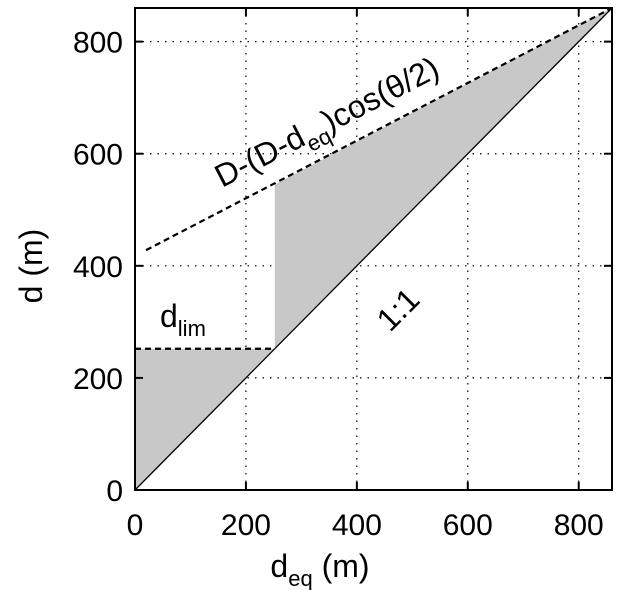 The image size is (619, 590). Describe the element at coordinates (397, 309) in the screenshot. I see `one-to-one-label: 1:1` at that location.